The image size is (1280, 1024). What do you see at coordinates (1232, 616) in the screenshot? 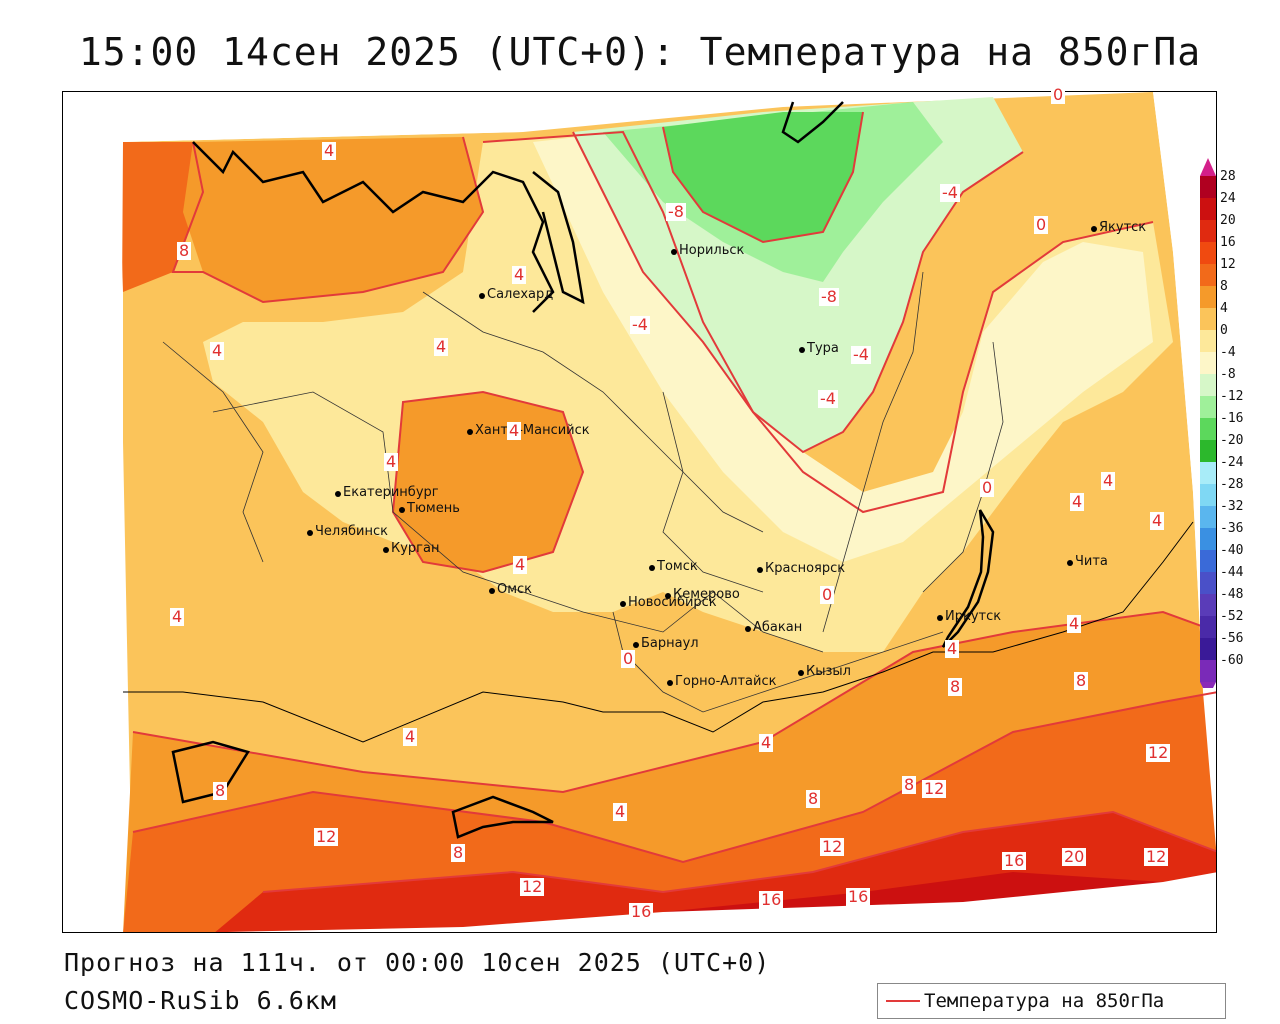
I see `colorbar-tick-label: -52` at bounding box center [1232, 616].